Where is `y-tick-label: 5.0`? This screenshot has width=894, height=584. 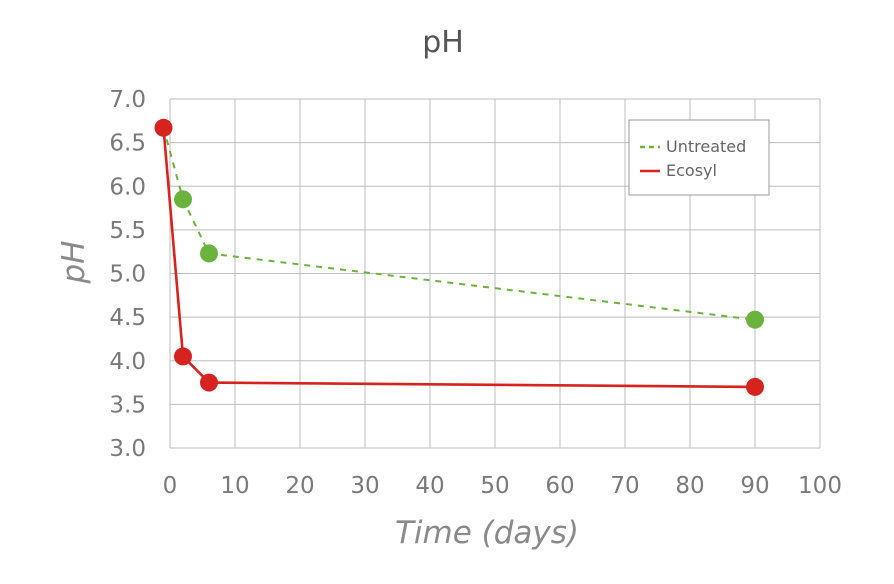 y-tick-label: 5.0 is located at coordinates (127, 275).